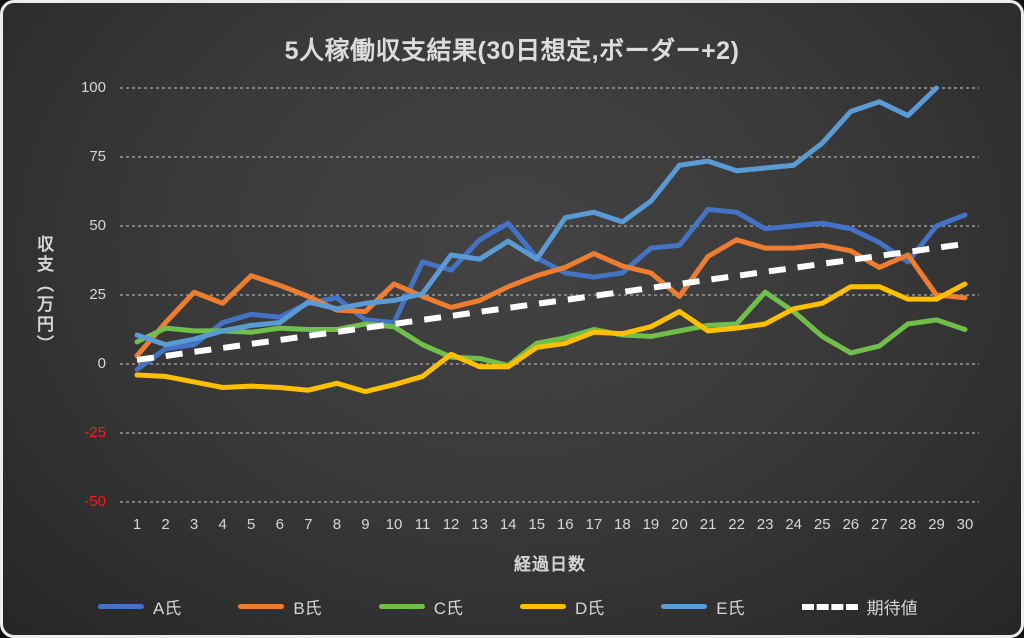  I want to click on legend-item-c: C氏, so click(420, 606).